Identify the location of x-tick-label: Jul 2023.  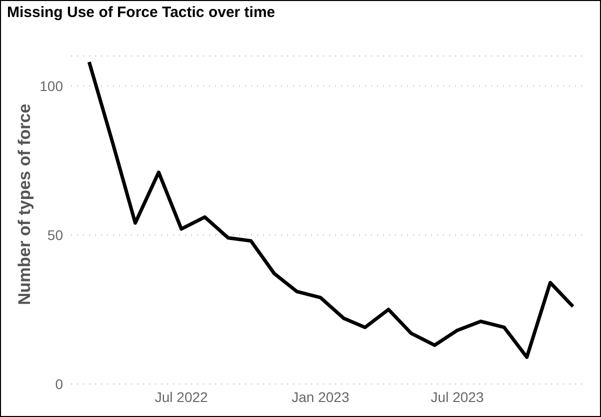
(457, 396).